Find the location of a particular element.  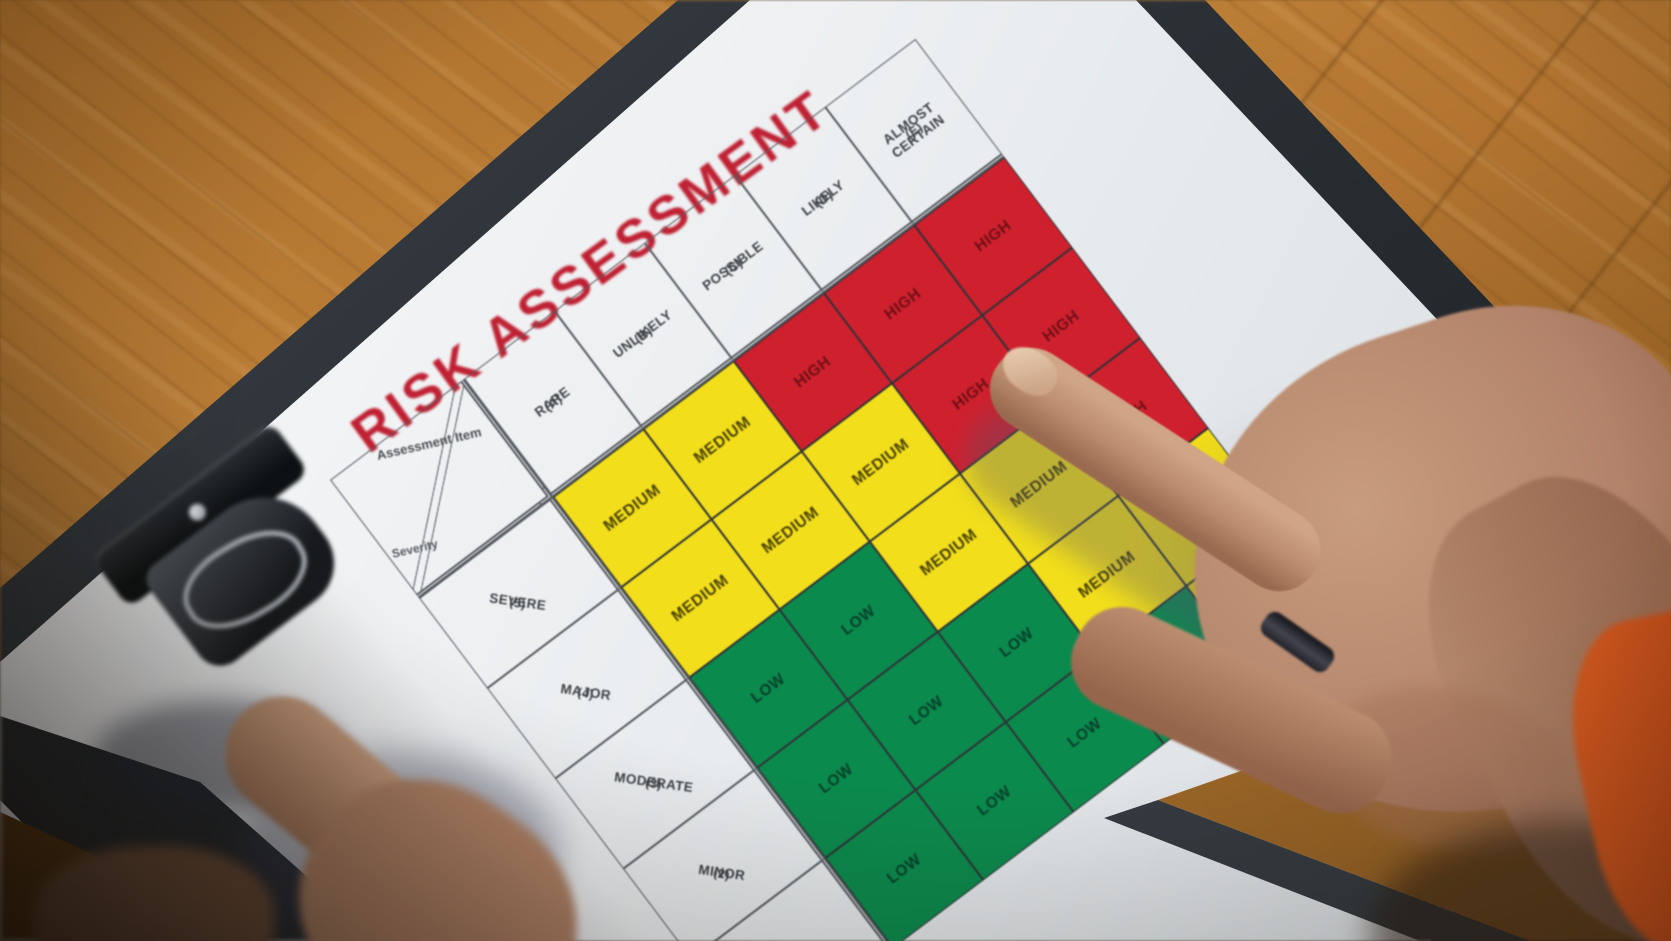

severity-code: (4) is located at coordinates (585, 693).